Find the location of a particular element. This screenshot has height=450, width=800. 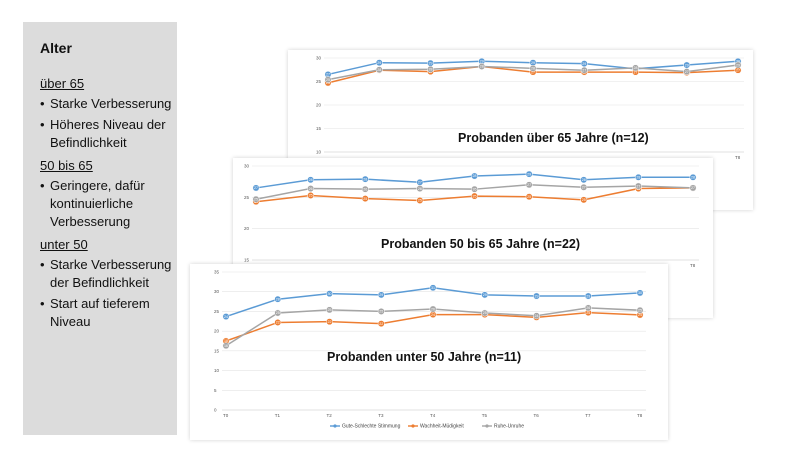

legend-label: Wachheit-Müdigkeit is located at coordinates (442, 427).